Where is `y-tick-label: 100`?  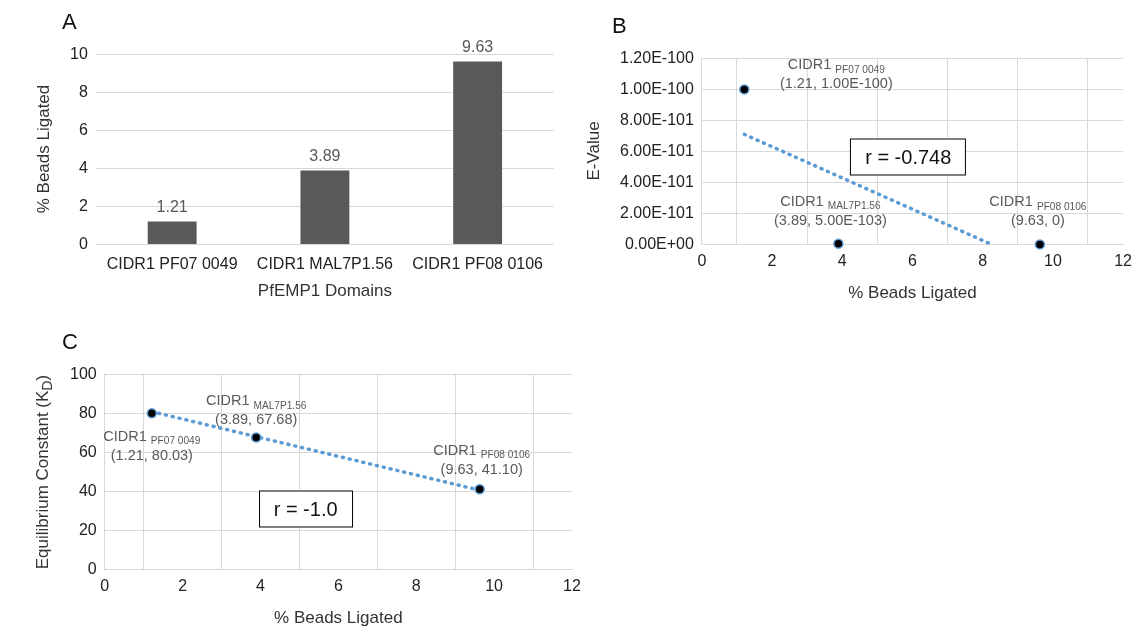
y-tick-label: 100 is located at coordinates (83, 373).